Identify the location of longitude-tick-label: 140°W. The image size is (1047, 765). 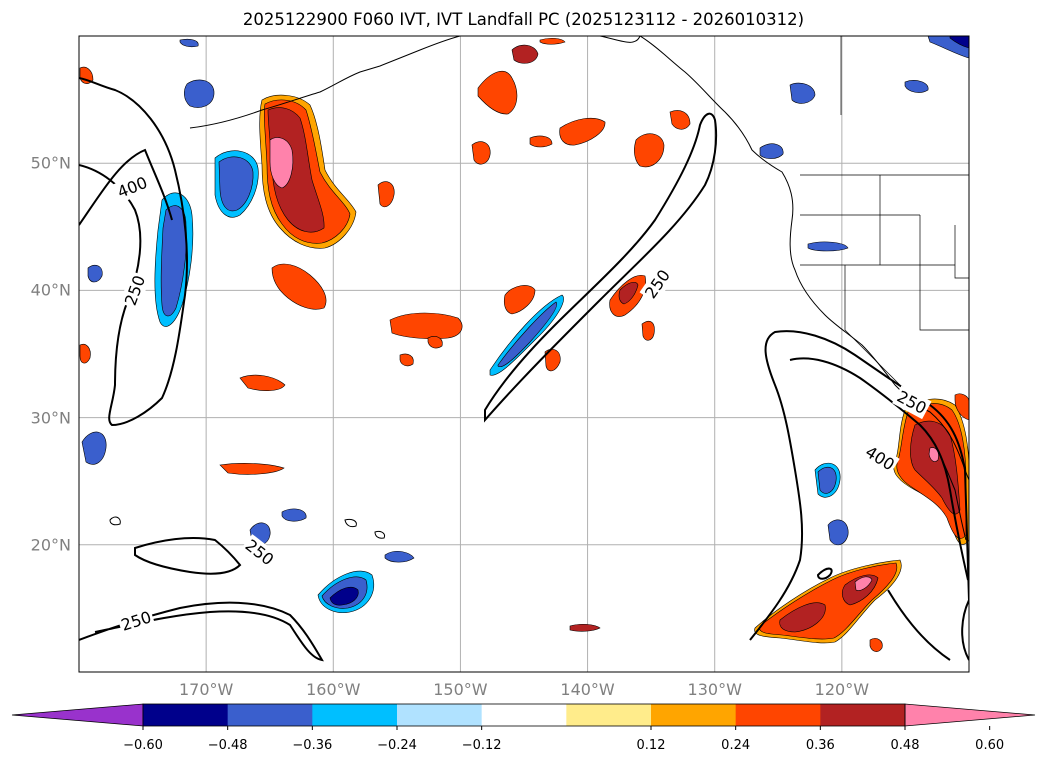
(587, 689).